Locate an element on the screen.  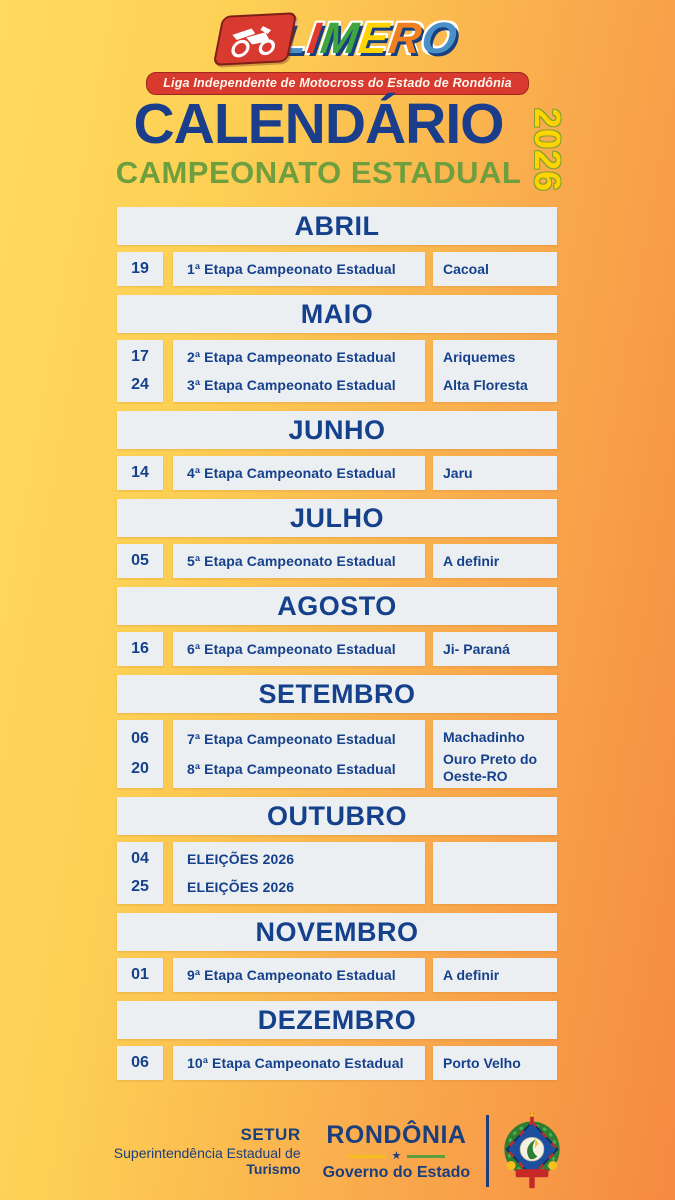
event-day: 05 is located at coordinates (140, 560).